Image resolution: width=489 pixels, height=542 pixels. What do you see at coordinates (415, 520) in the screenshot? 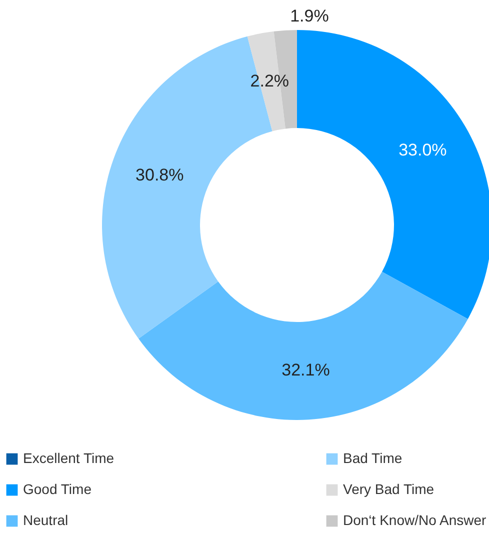
I see `legend-label: Don‘t Know/No Answer` at bounding box center [415, 520].